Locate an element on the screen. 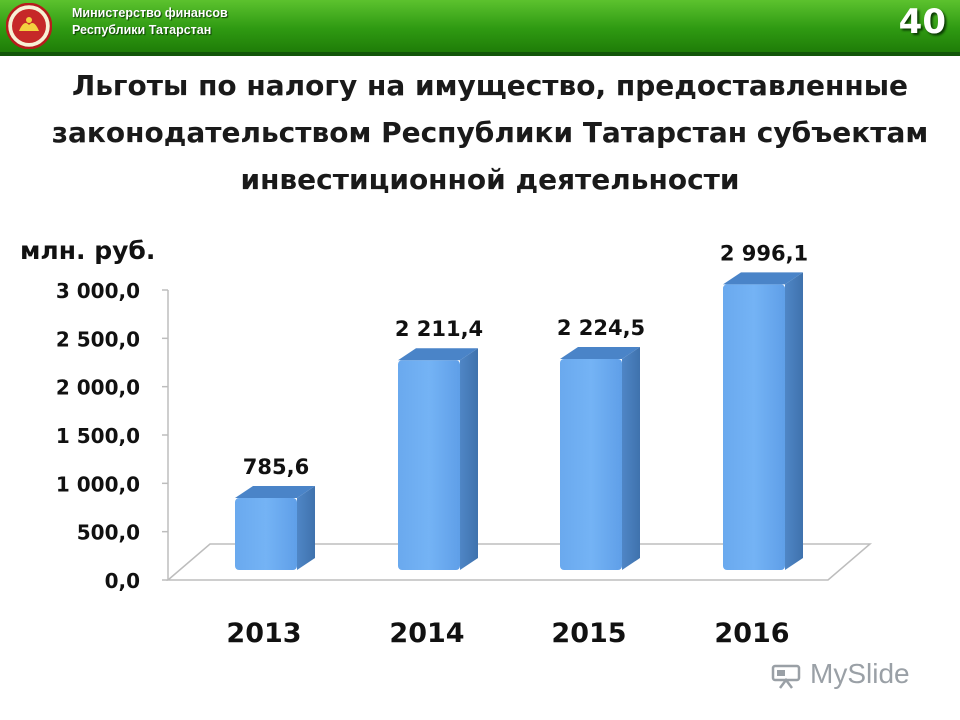  y-axis-unit-label: млн. руб. is located at coordinates (88, 250).